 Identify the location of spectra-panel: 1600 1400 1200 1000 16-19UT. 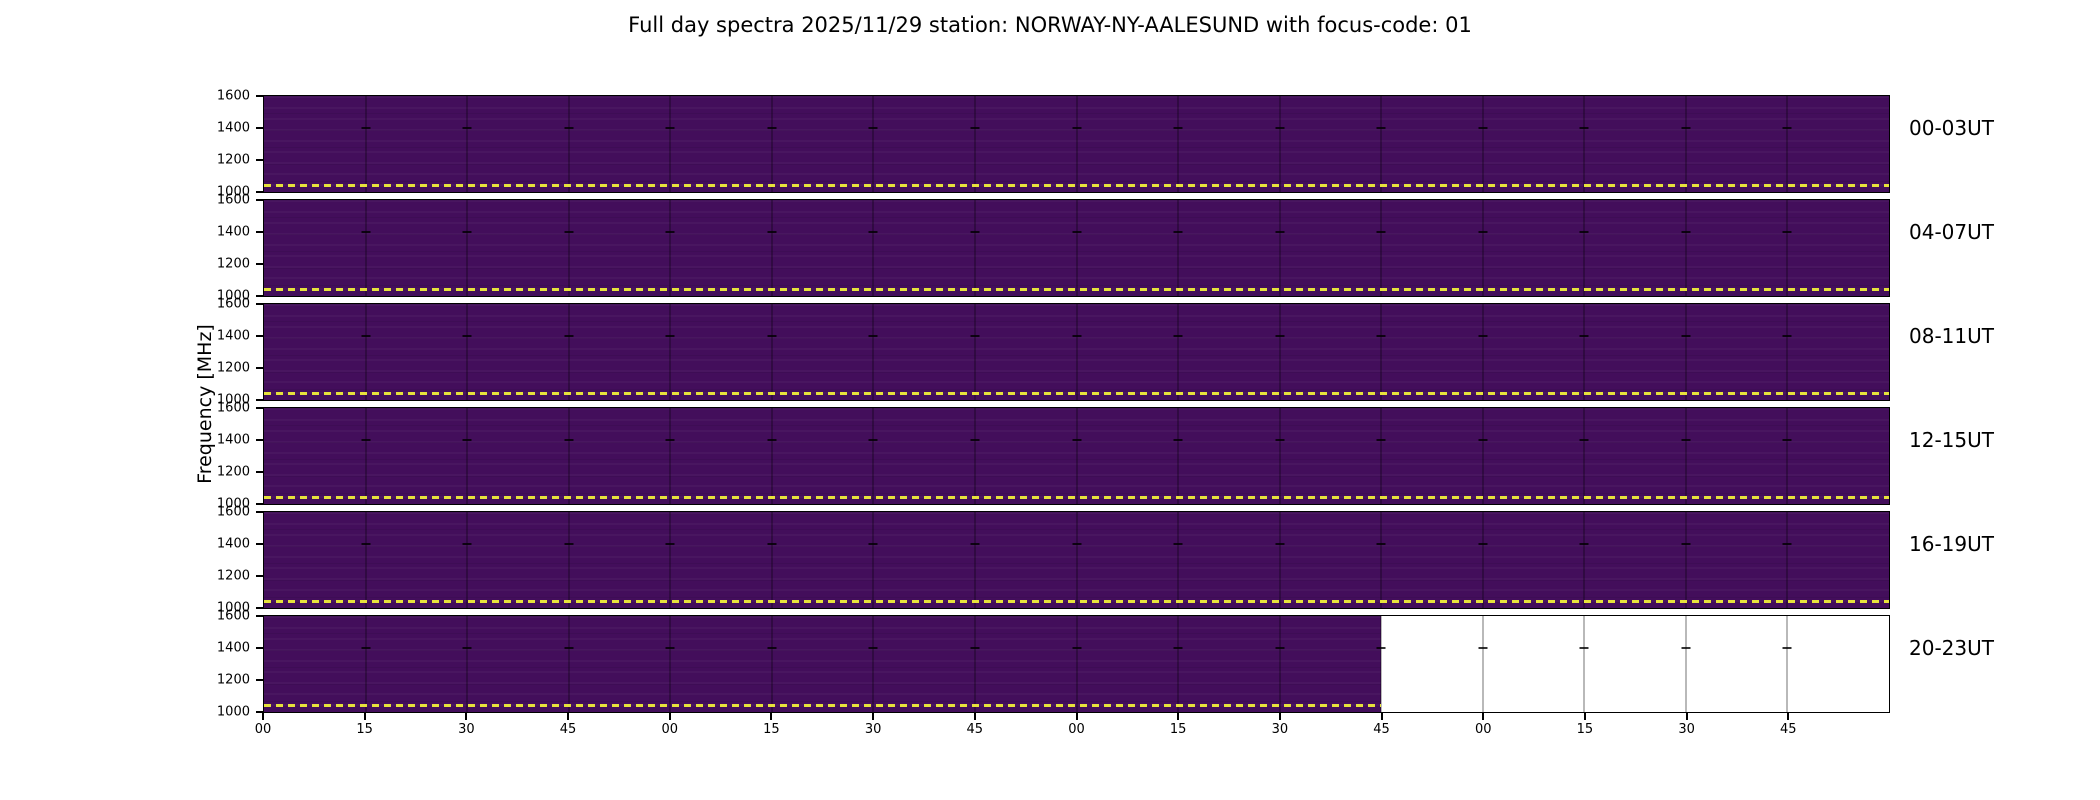
(1105, 560).